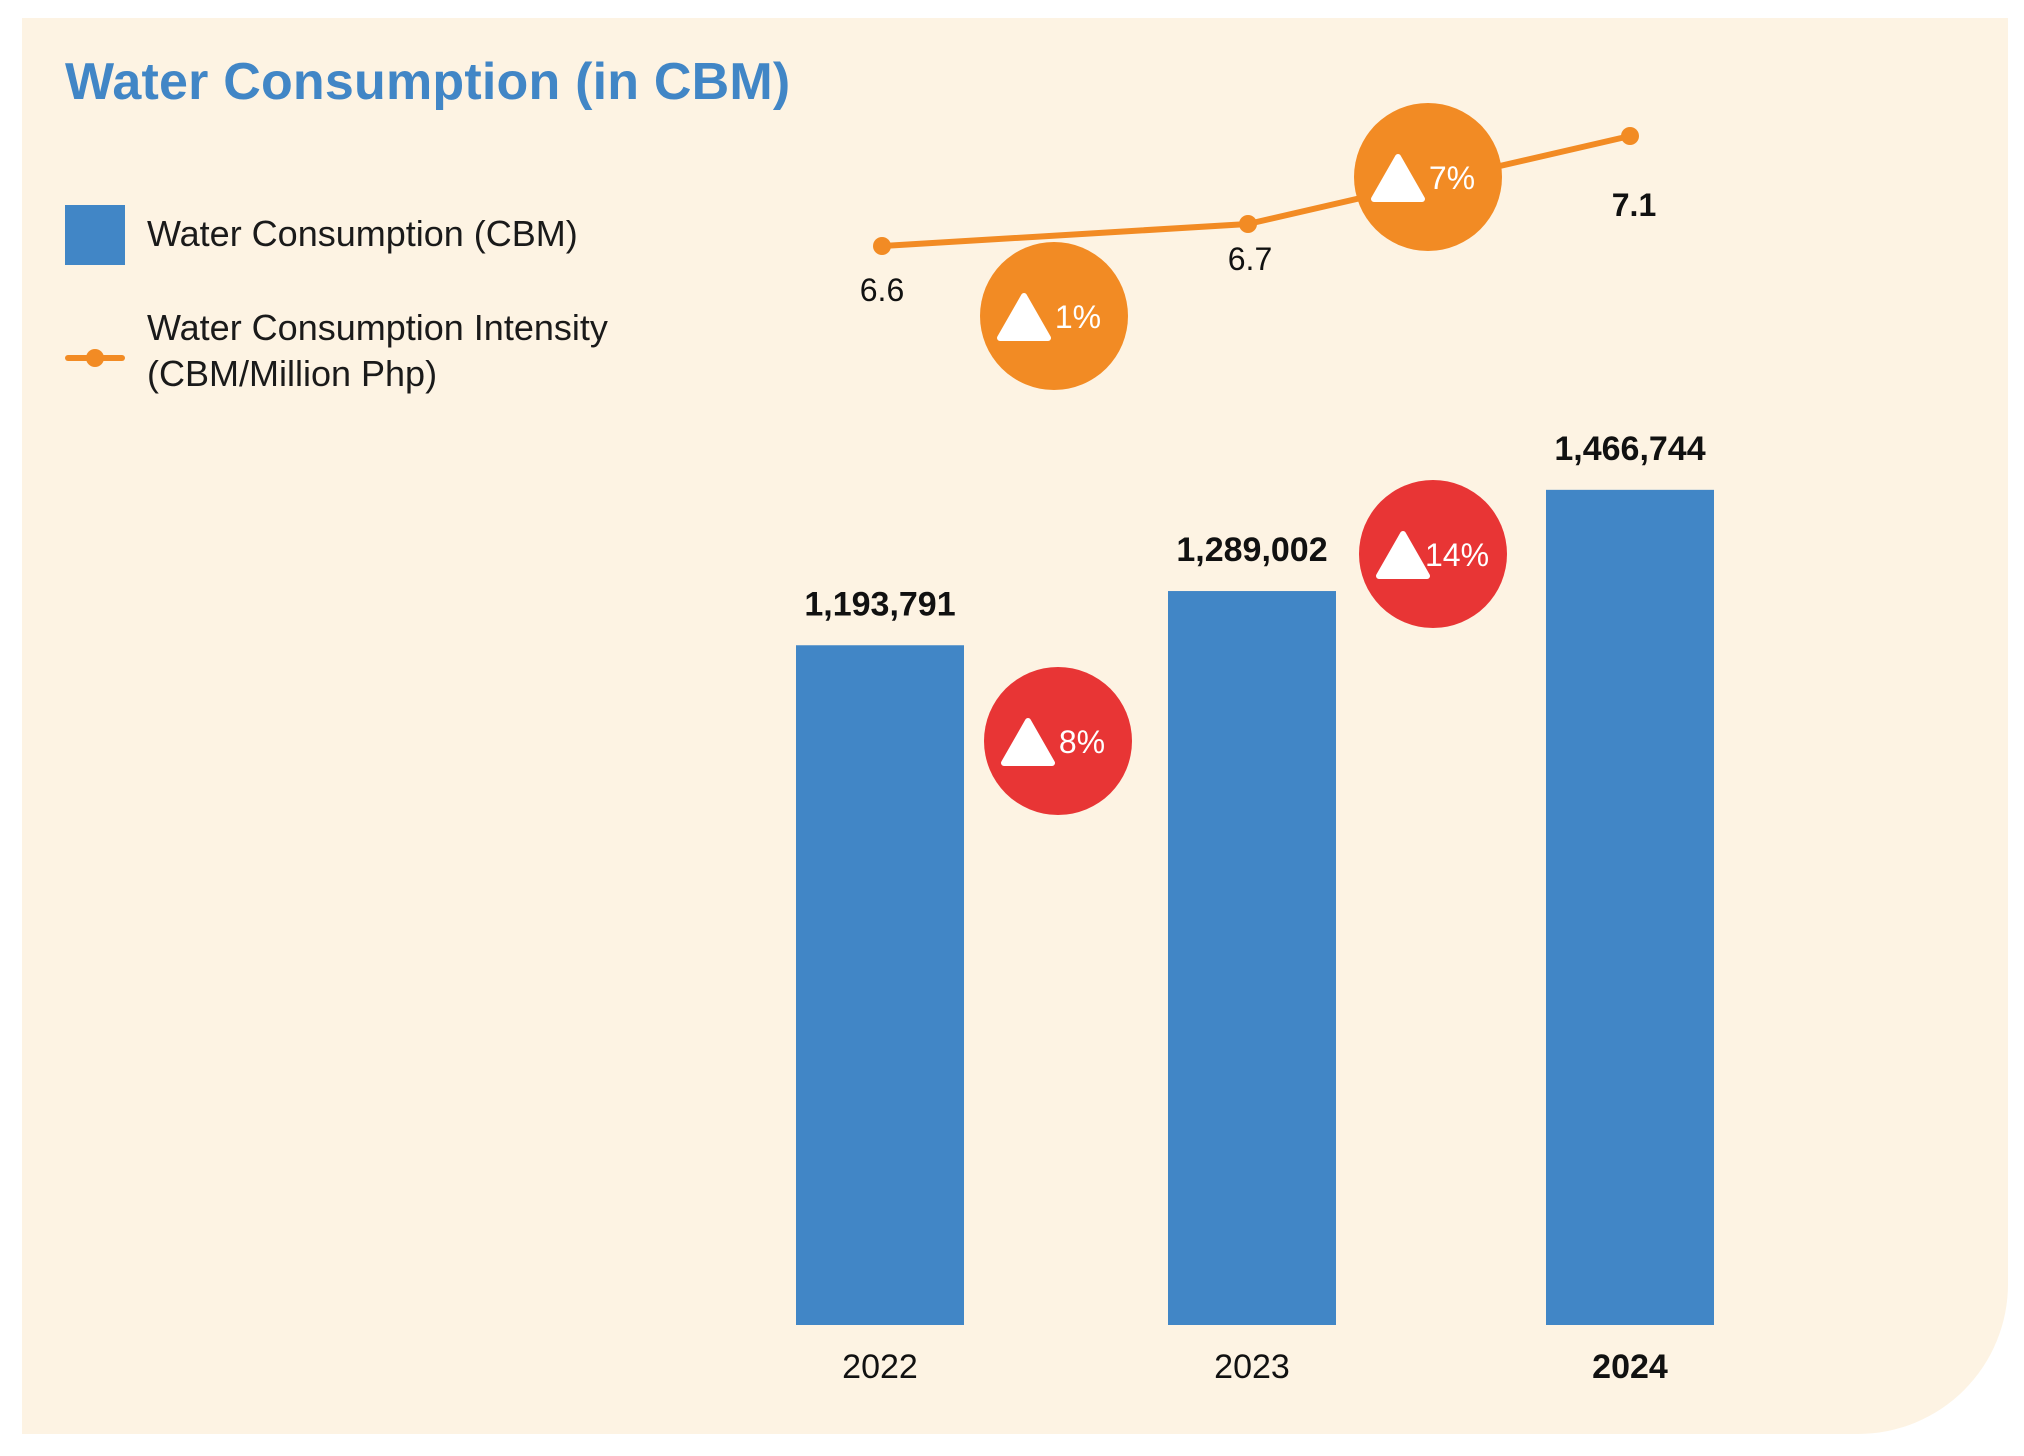 The image size is (2024, 1456). I want to click on intensity-change-badge-2024, so click(1428, 177).